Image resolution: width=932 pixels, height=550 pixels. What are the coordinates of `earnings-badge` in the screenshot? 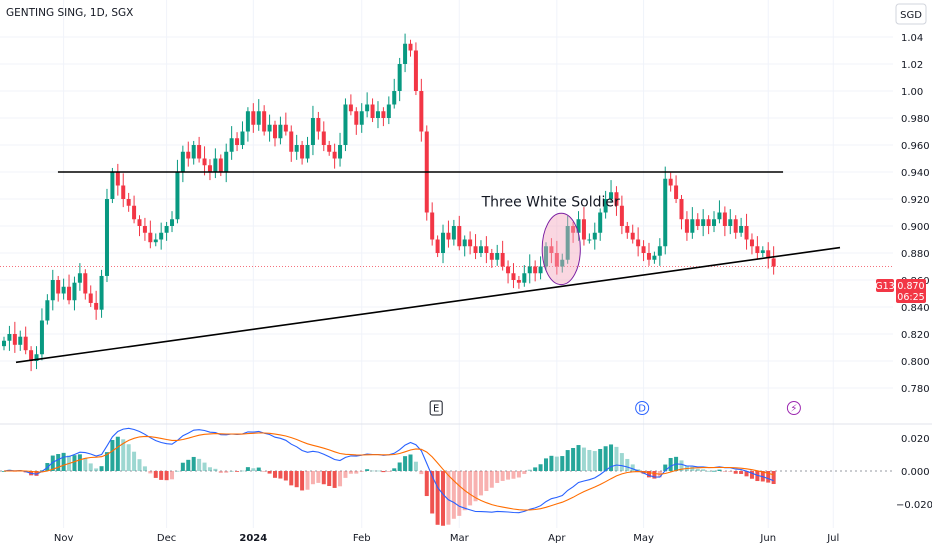 It's located at (436, 408).